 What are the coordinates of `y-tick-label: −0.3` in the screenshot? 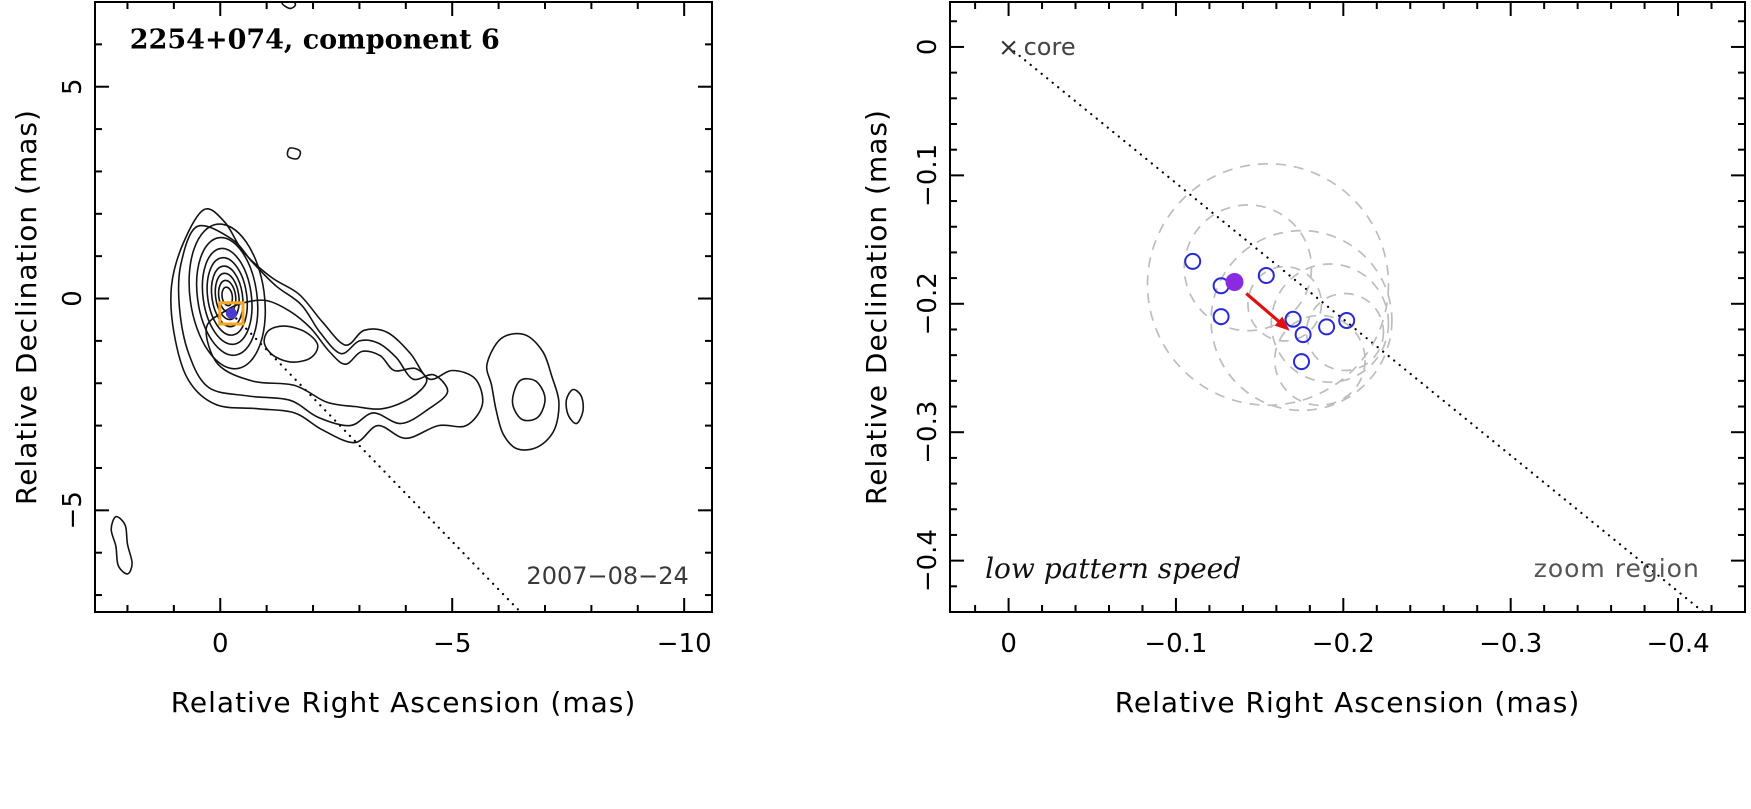 It's located at (928, 432).